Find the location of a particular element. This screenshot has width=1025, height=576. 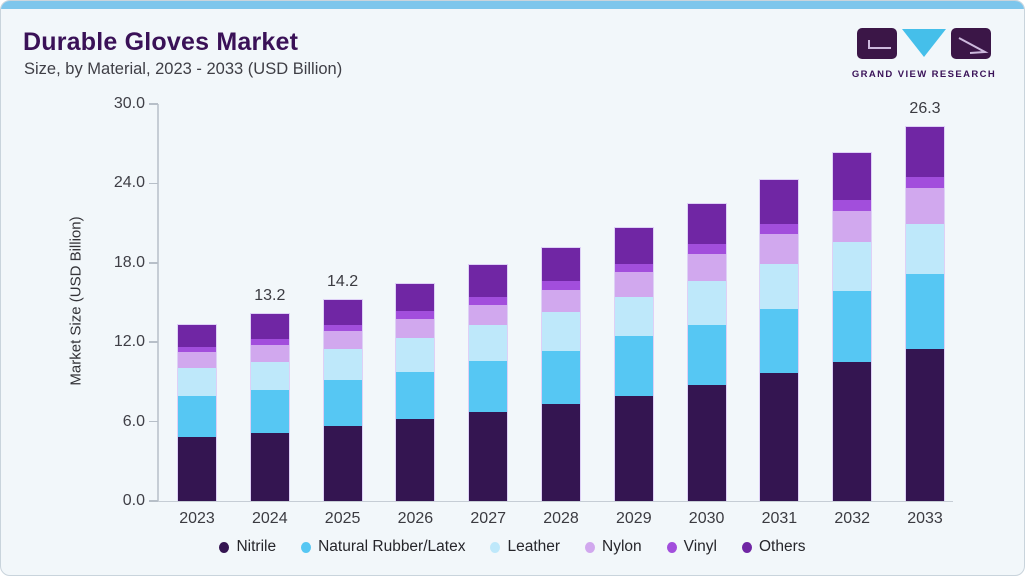

x-axis-line is located at coordinates (552, 501).